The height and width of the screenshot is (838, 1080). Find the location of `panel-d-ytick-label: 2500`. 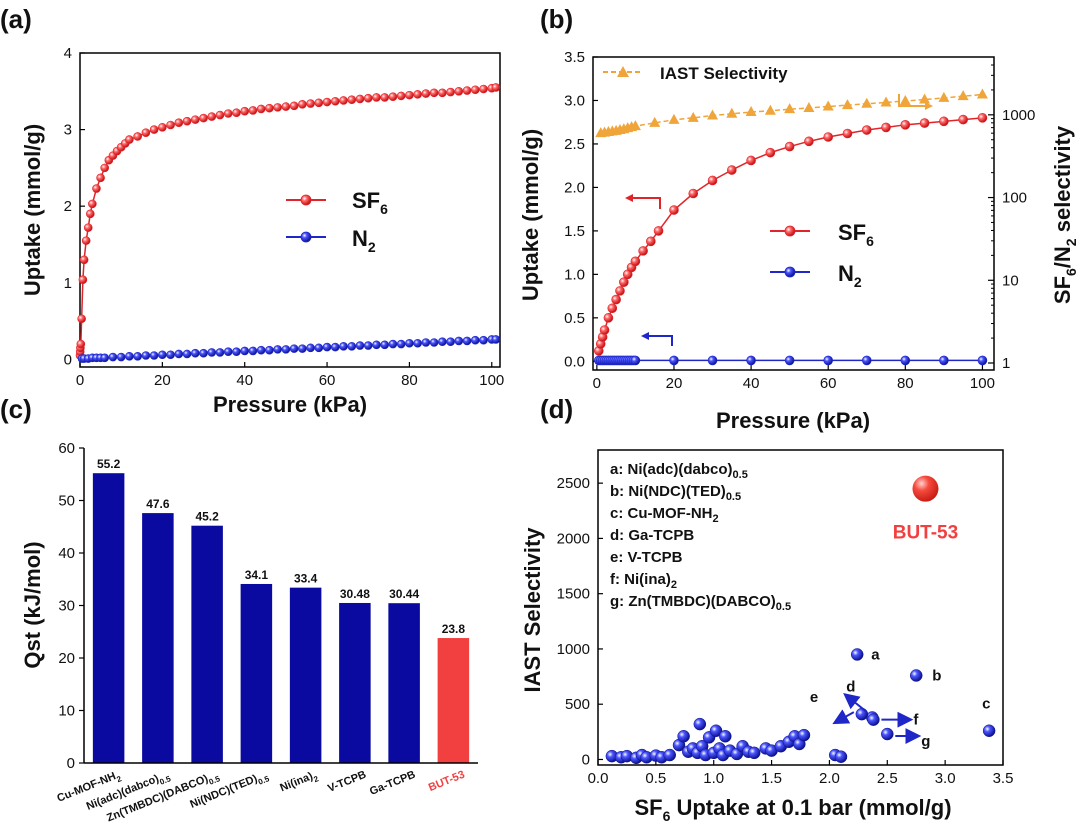

panel-d-ytick-label: 2500 is located at coordinates (573, 483).